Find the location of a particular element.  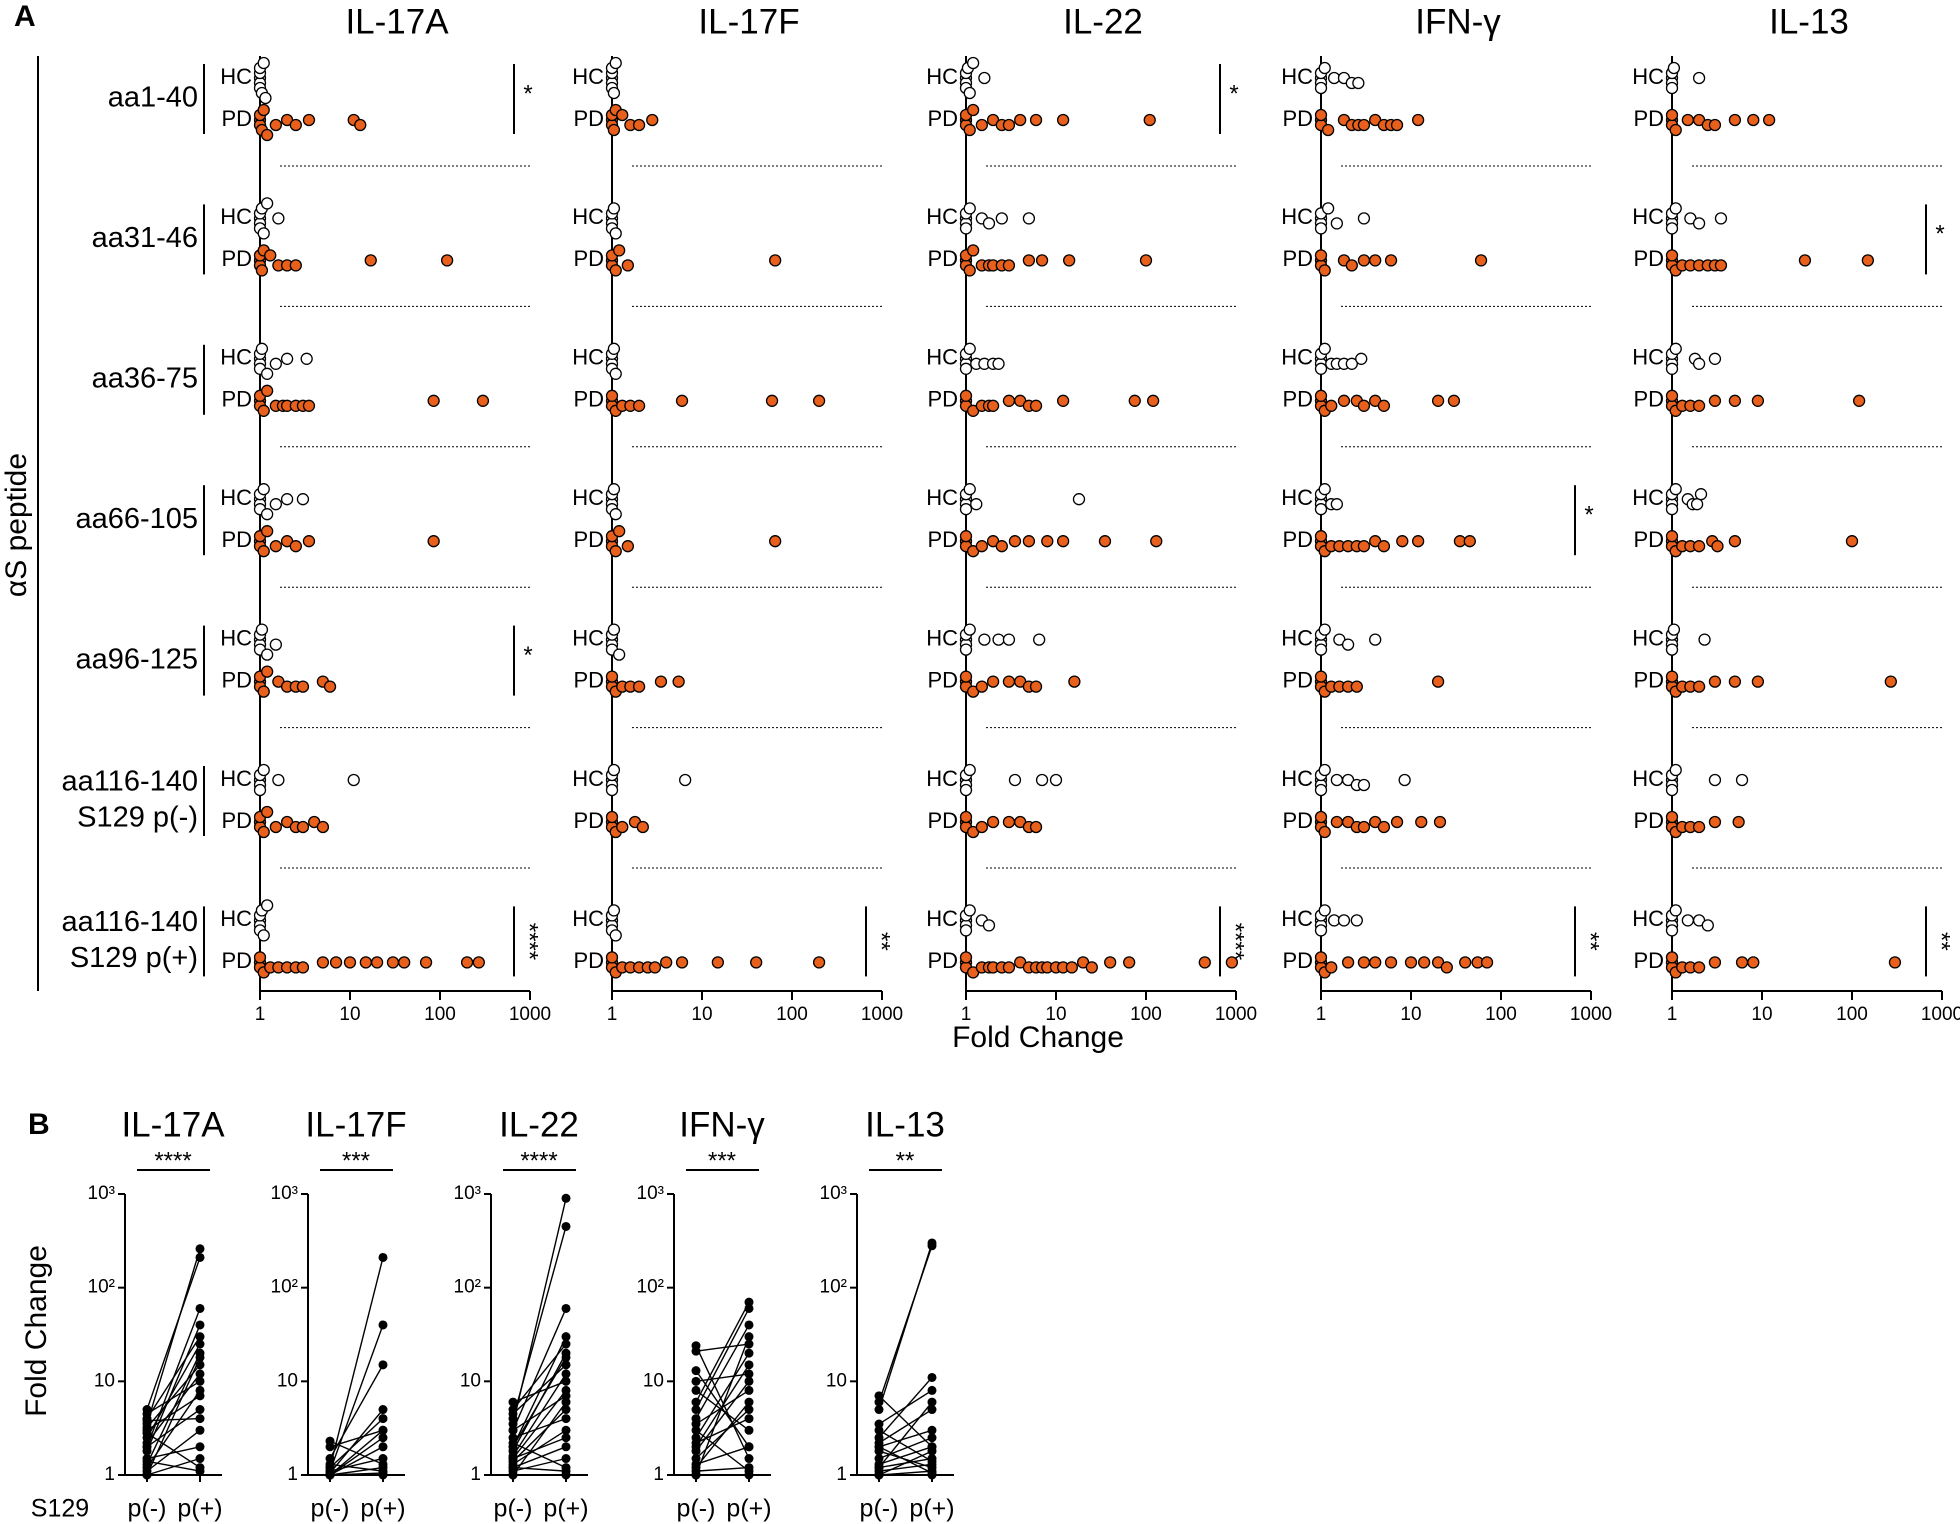

chart-title: IL-22 is located at coordinates (539, 1124).